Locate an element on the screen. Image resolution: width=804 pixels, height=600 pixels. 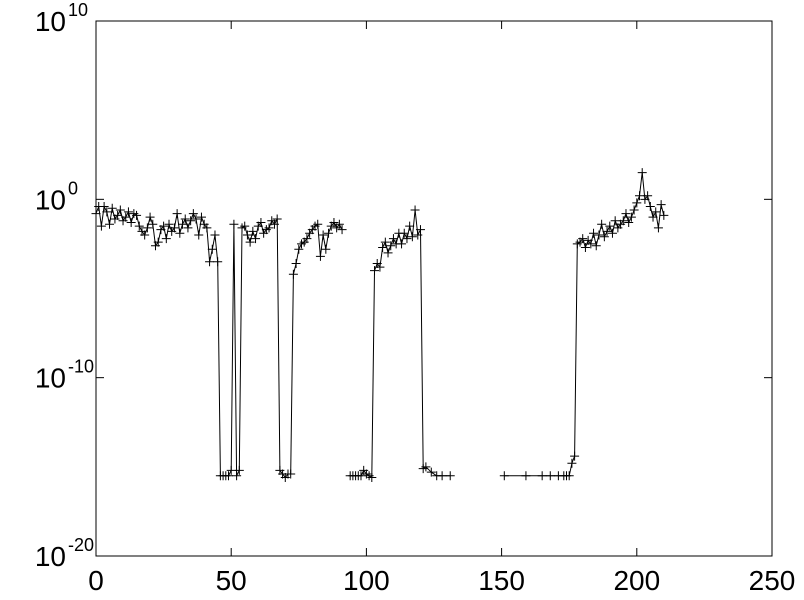
y-tick-exponent: -10 is located at coordinates (81, 367).